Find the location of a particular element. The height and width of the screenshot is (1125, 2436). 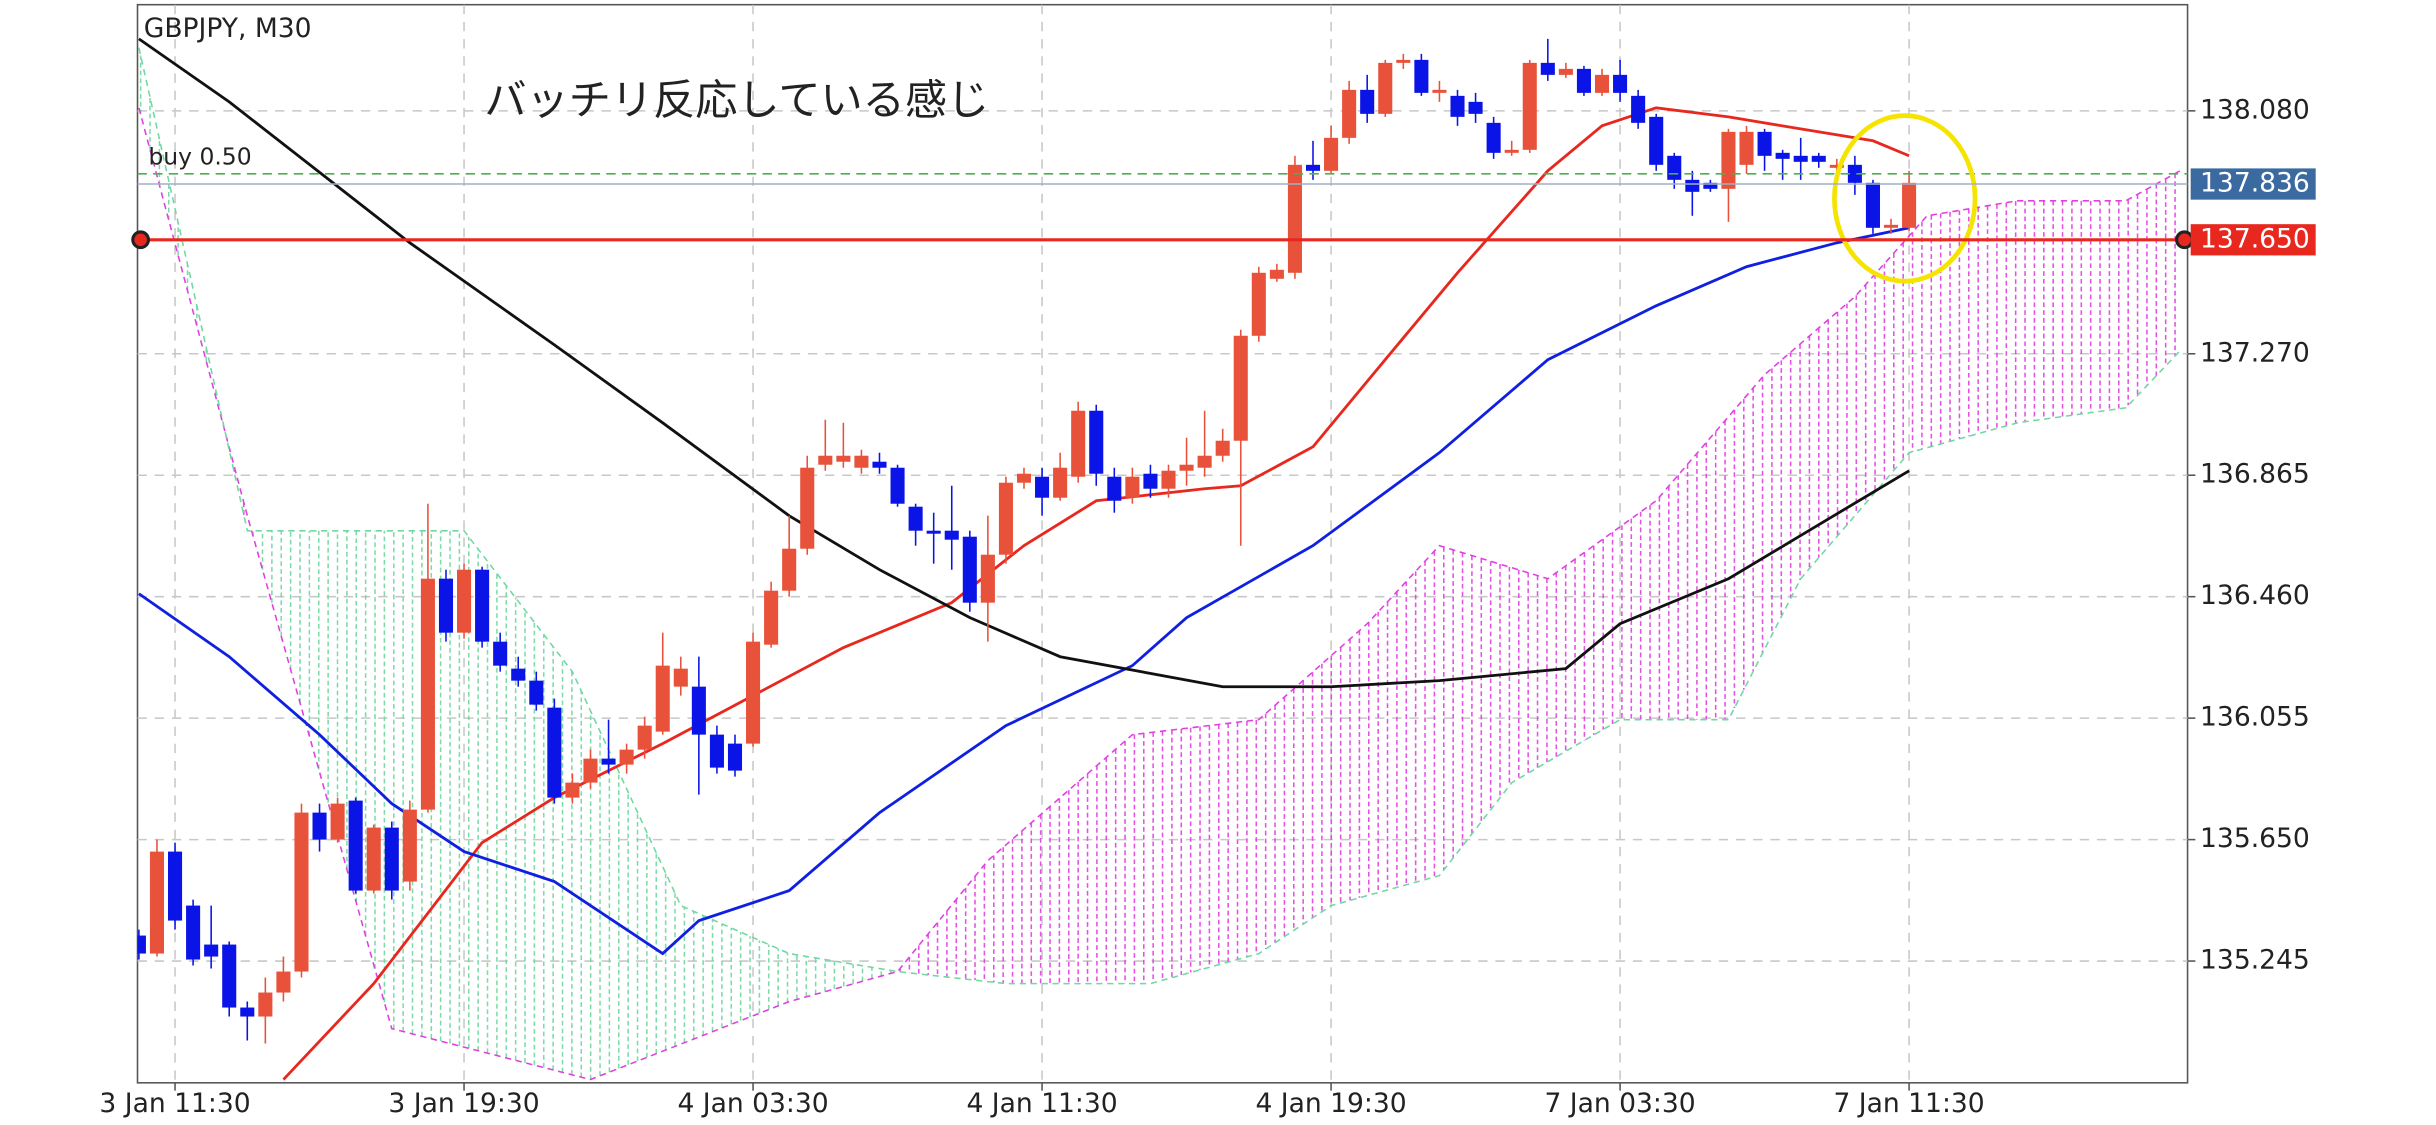

x-tick-label: 4 Jan 19:30 is located at coordinates (1330, 1103).